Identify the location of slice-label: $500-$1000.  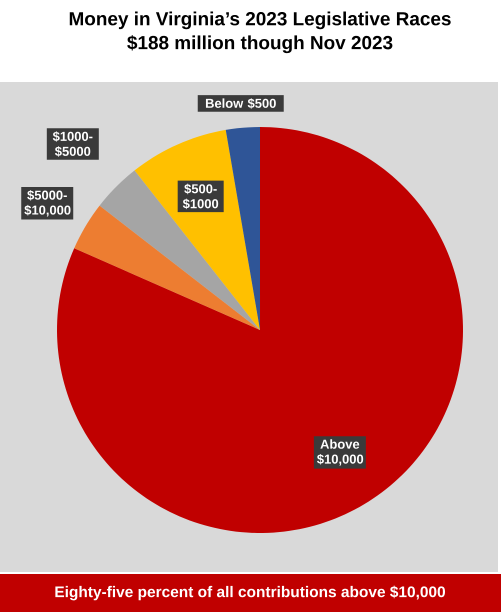
(200, 197).